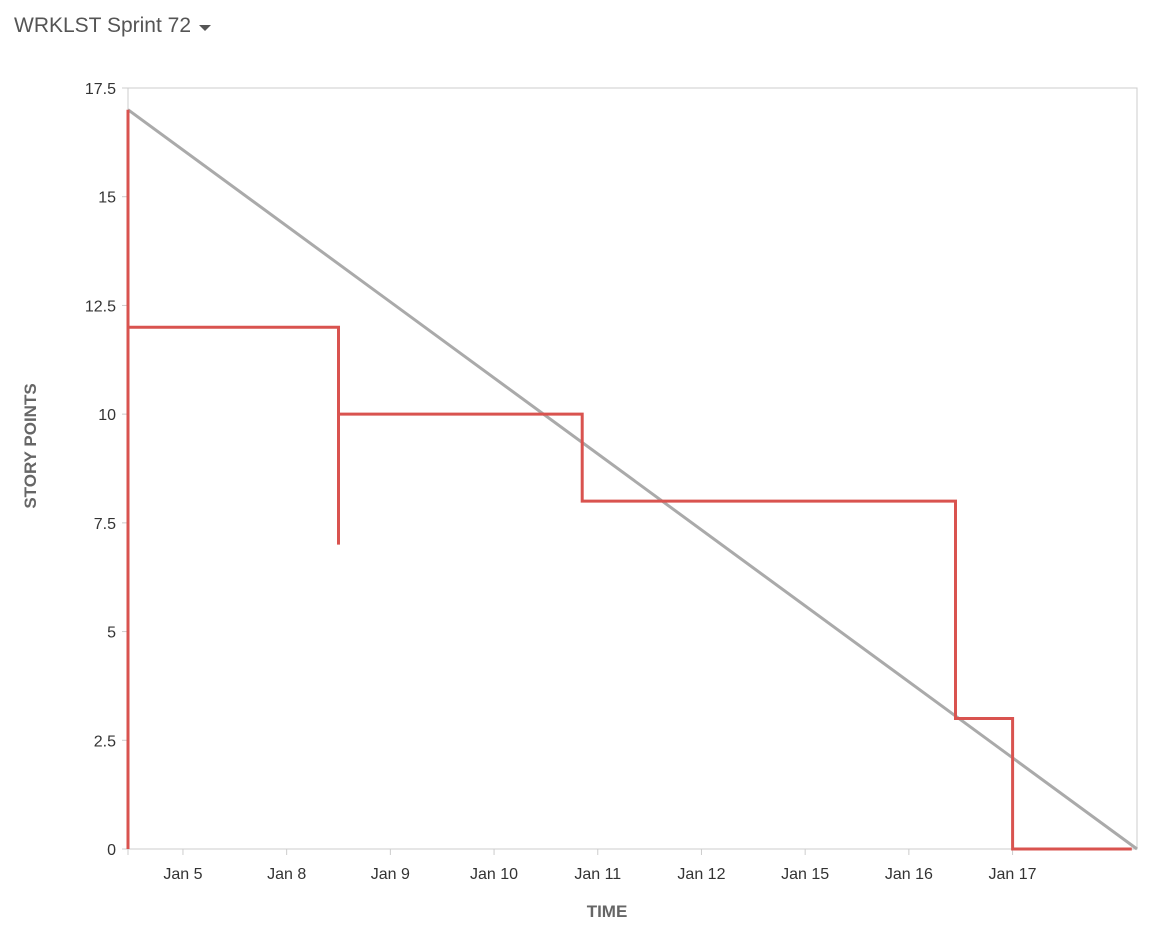 The height and width of the screenshot is (928, 1154). Describe the element at coordinates (607, 911) in the screenshot. I see `x-axis-title: TIME` at that location.